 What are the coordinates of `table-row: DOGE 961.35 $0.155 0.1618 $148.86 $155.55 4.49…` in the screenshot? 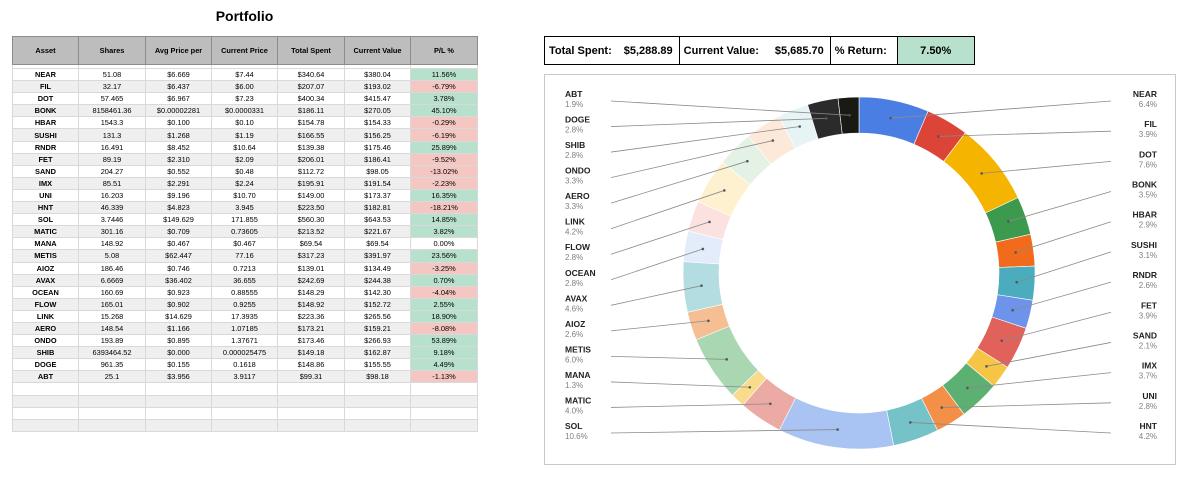 It's located at (245, 365).